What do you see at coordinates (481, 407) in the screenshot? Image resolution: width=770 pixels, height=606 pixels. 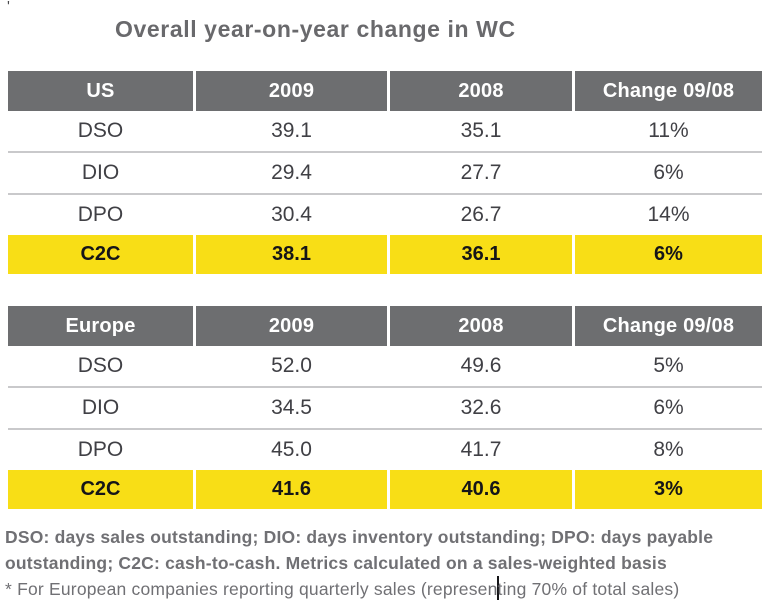 I see `value-2008-cell: 32.6` at bounding box center [481, 407].